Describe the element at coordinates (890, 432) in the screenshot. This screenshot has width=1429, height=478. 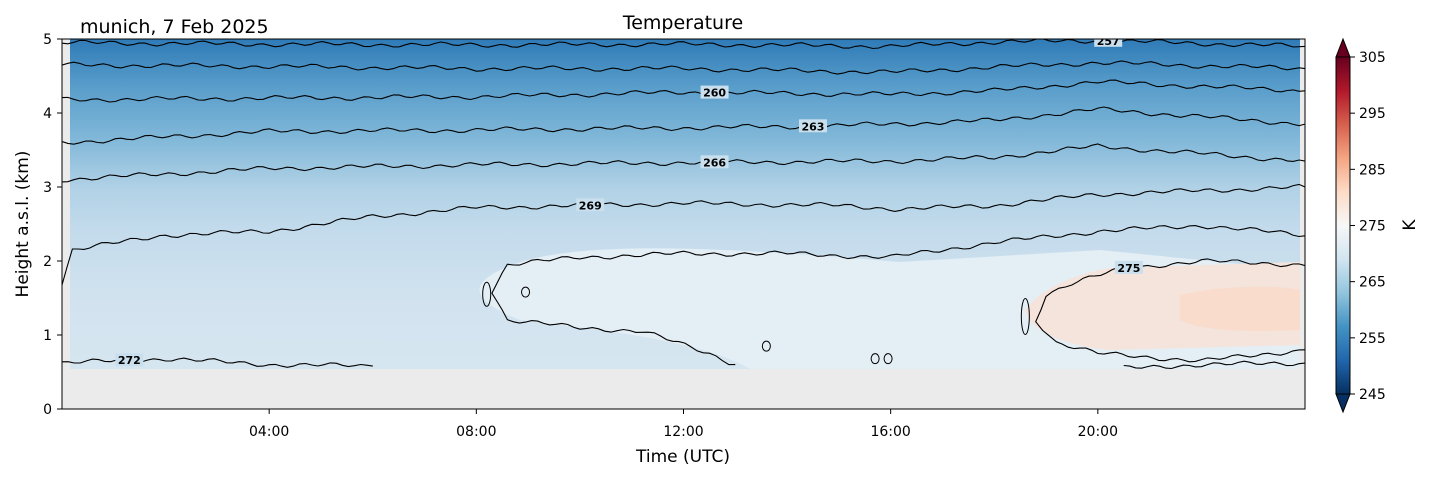
I see `x-tick-label: 16:00` at that location.